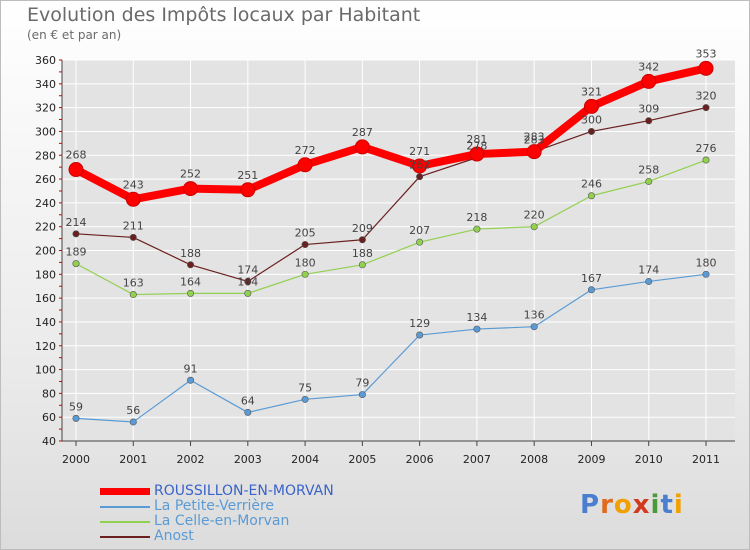 The height and width of the screenshot is (550, 750). What do you see at coordinates (362, 228) in the screenshot?
I see `data-label: 209` at bounding box center [362, 228].